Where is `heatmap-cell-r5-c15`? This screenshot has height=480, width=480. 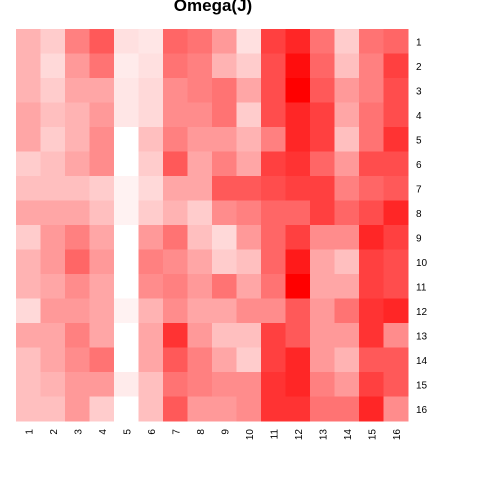 heatmap-cell-r5-c15 is located at coordinates (371, 139).